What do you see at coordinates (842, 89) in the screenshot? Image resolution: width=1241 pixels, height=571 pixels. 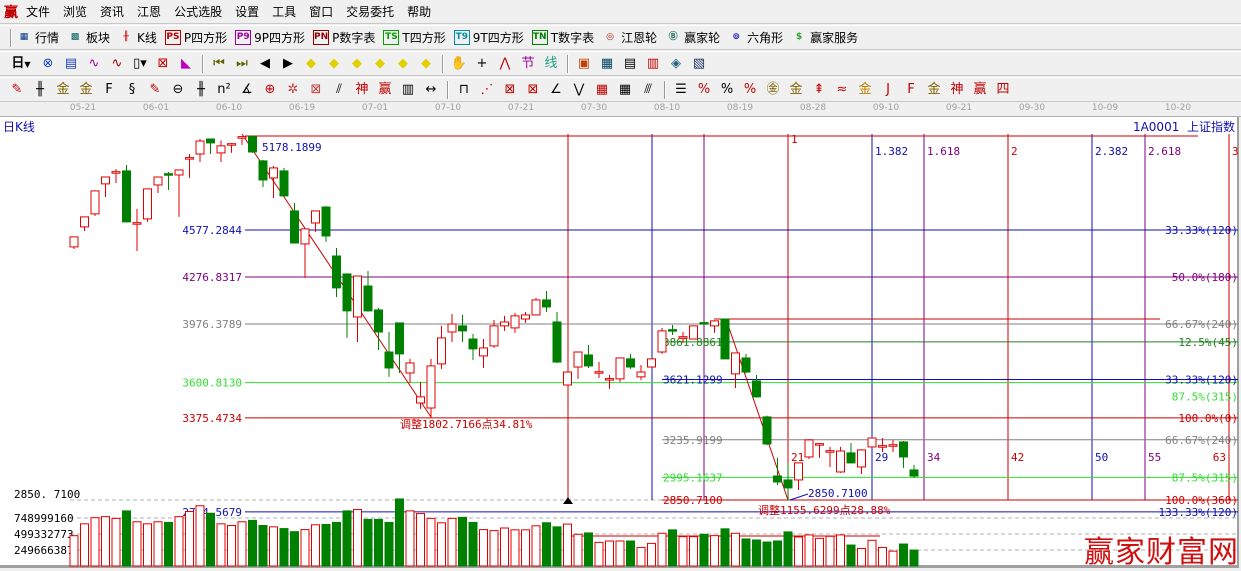 I see `wave-lines-icon: ≈` at bounding box center [842, 89].